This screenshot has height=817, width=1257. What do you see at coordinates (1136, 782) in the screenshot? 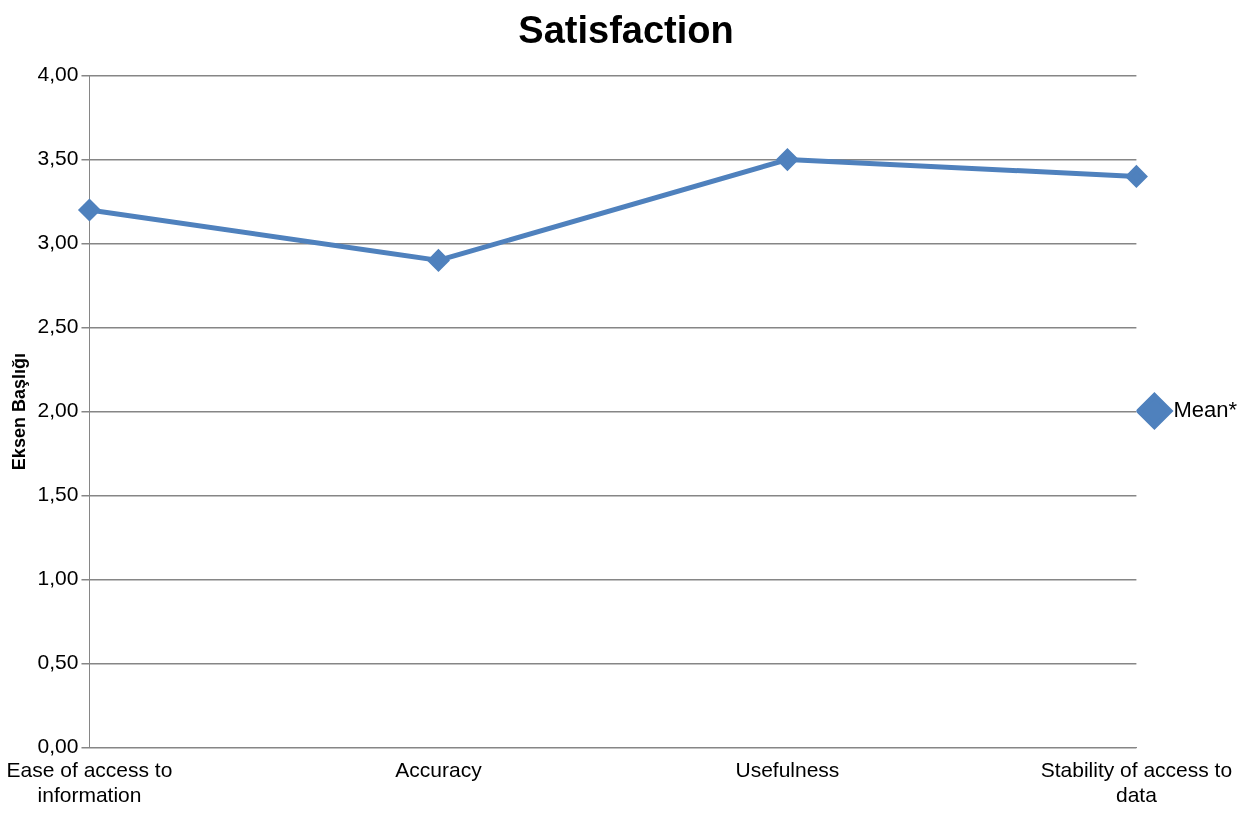
I see `x-tick-label: Stability of access to data` at bounding box center [1136, 782].